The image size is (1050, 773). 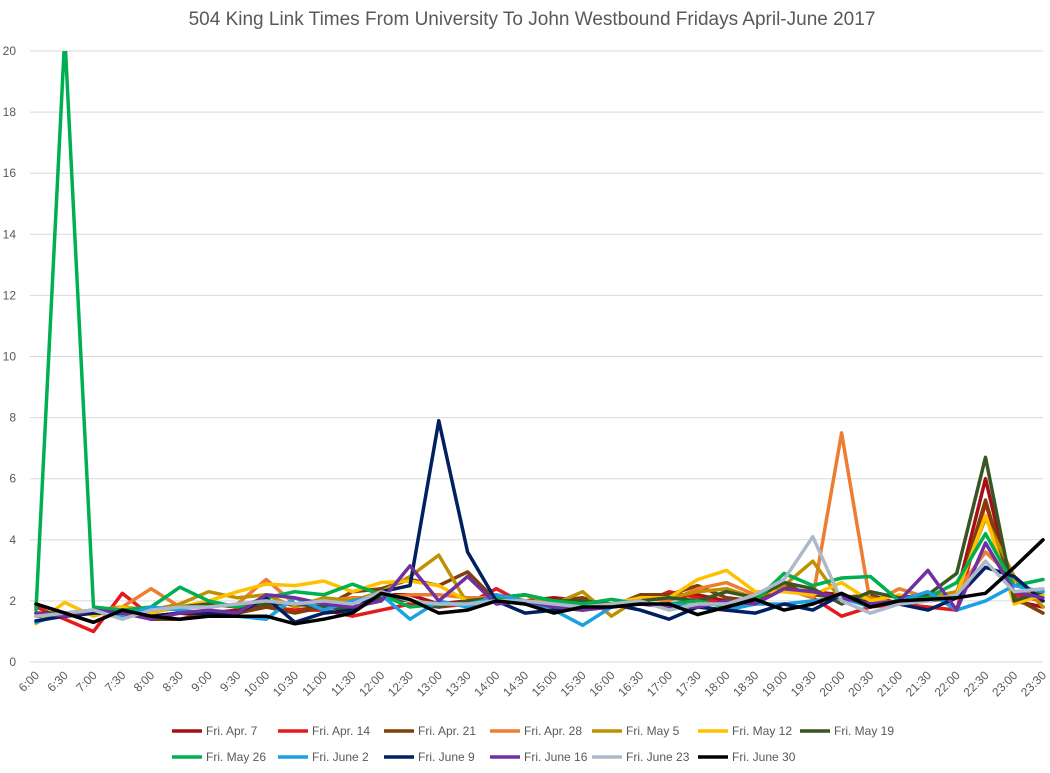 What do you see at coordinates (544, 683) in the screenshot?
I see `x-tick-label: 15:00` at bounding box center [544, 683].